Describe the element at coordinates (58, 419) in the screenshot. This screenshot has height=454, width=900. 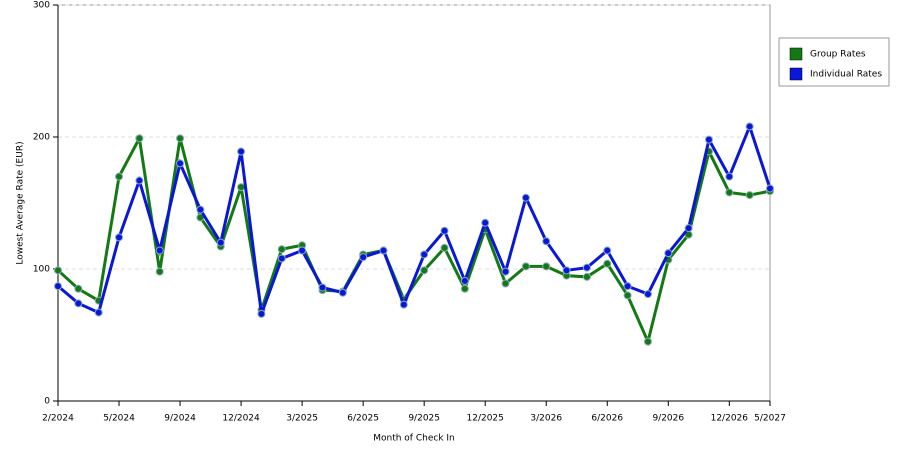
I see `x-tick-label: 2/2024` at that location.